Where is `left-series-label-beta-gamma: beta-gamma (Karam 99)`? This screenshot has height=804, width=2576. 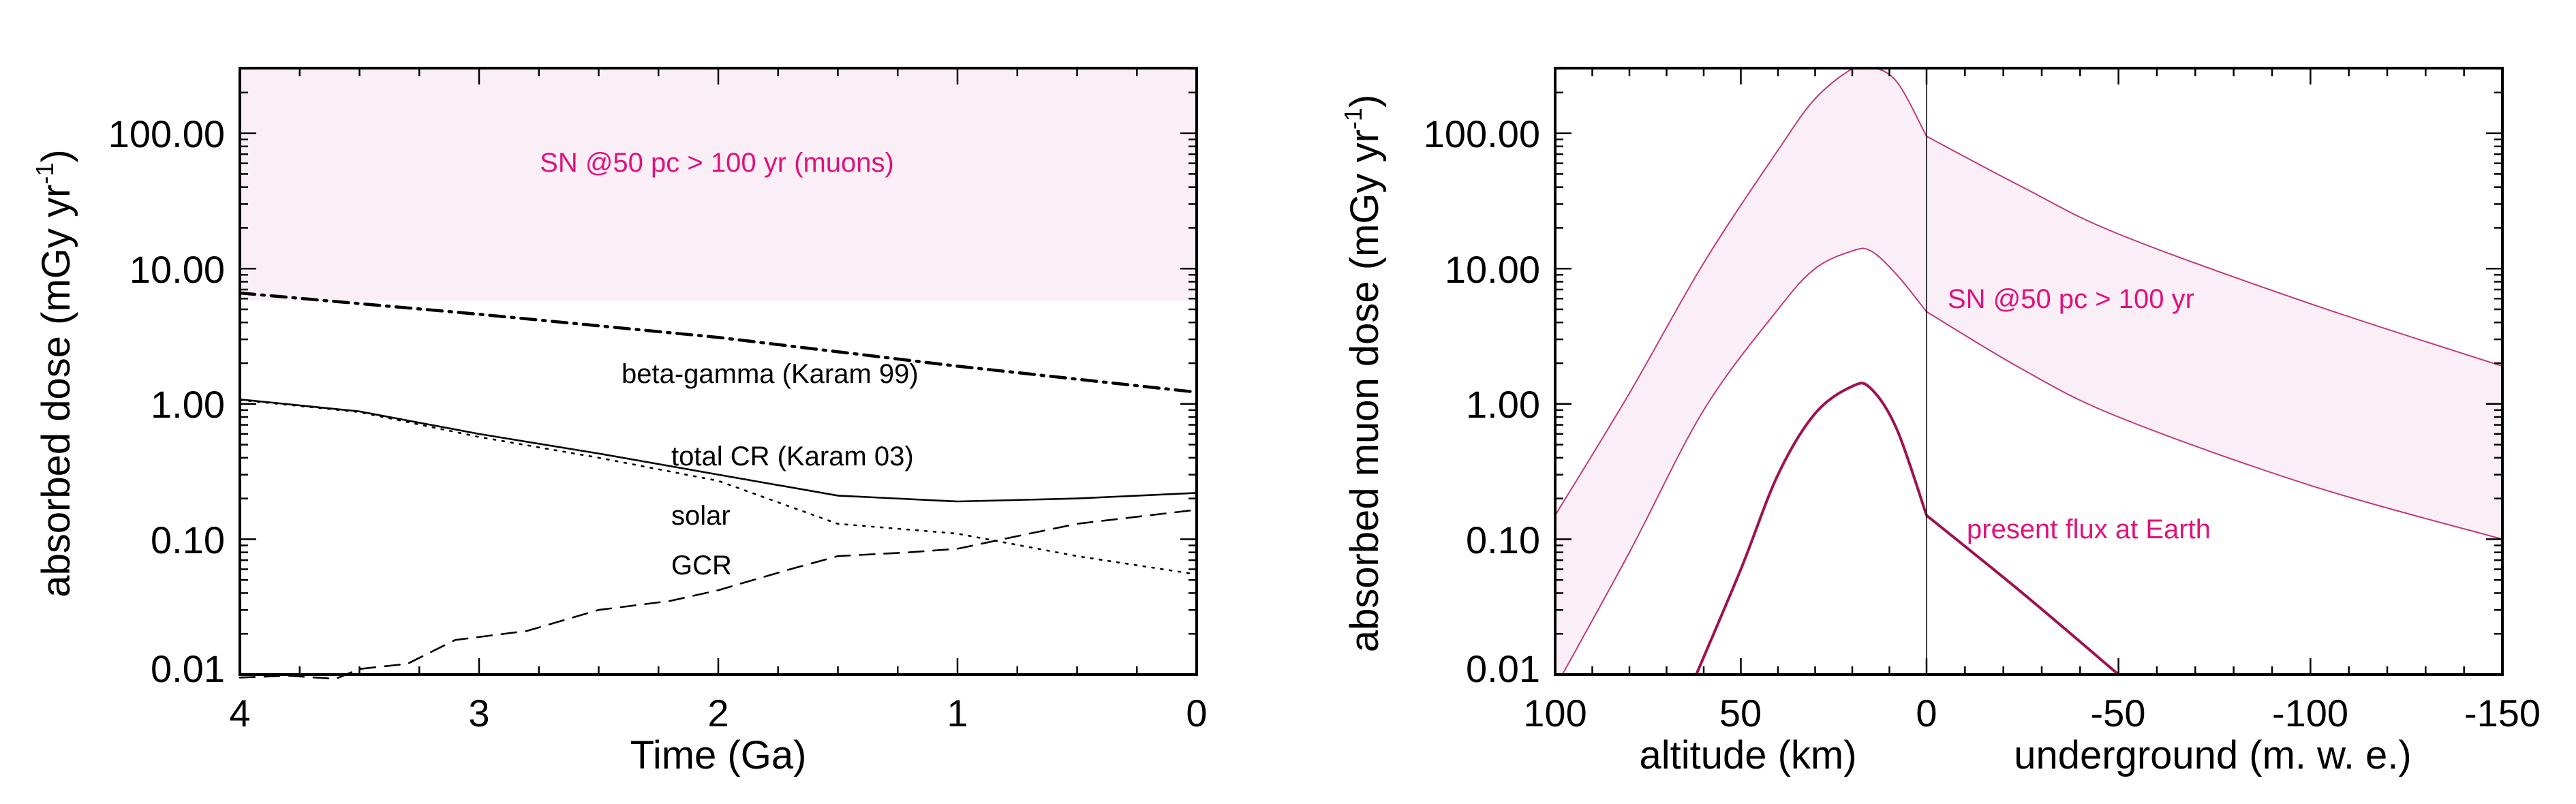
left-series-label-beta-gamma: beta-gamma (Karam 99) is located at coordinates (770, 374).